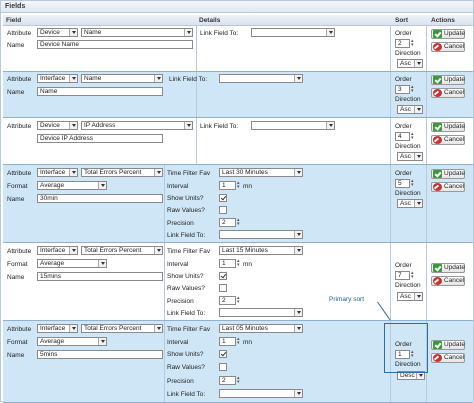 This screenshot has height=403, width=474. I want to click on raw-values-label: Raw Values?, so click(186, 367).